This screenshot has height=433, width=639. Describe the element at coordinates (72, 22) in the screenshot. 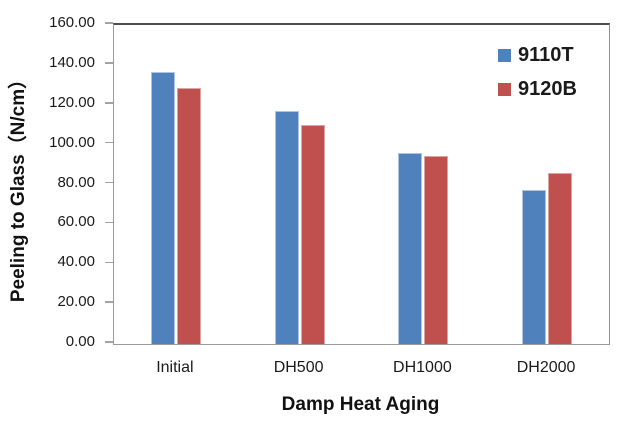

I see `y-tick-label: 160.00` at that location.